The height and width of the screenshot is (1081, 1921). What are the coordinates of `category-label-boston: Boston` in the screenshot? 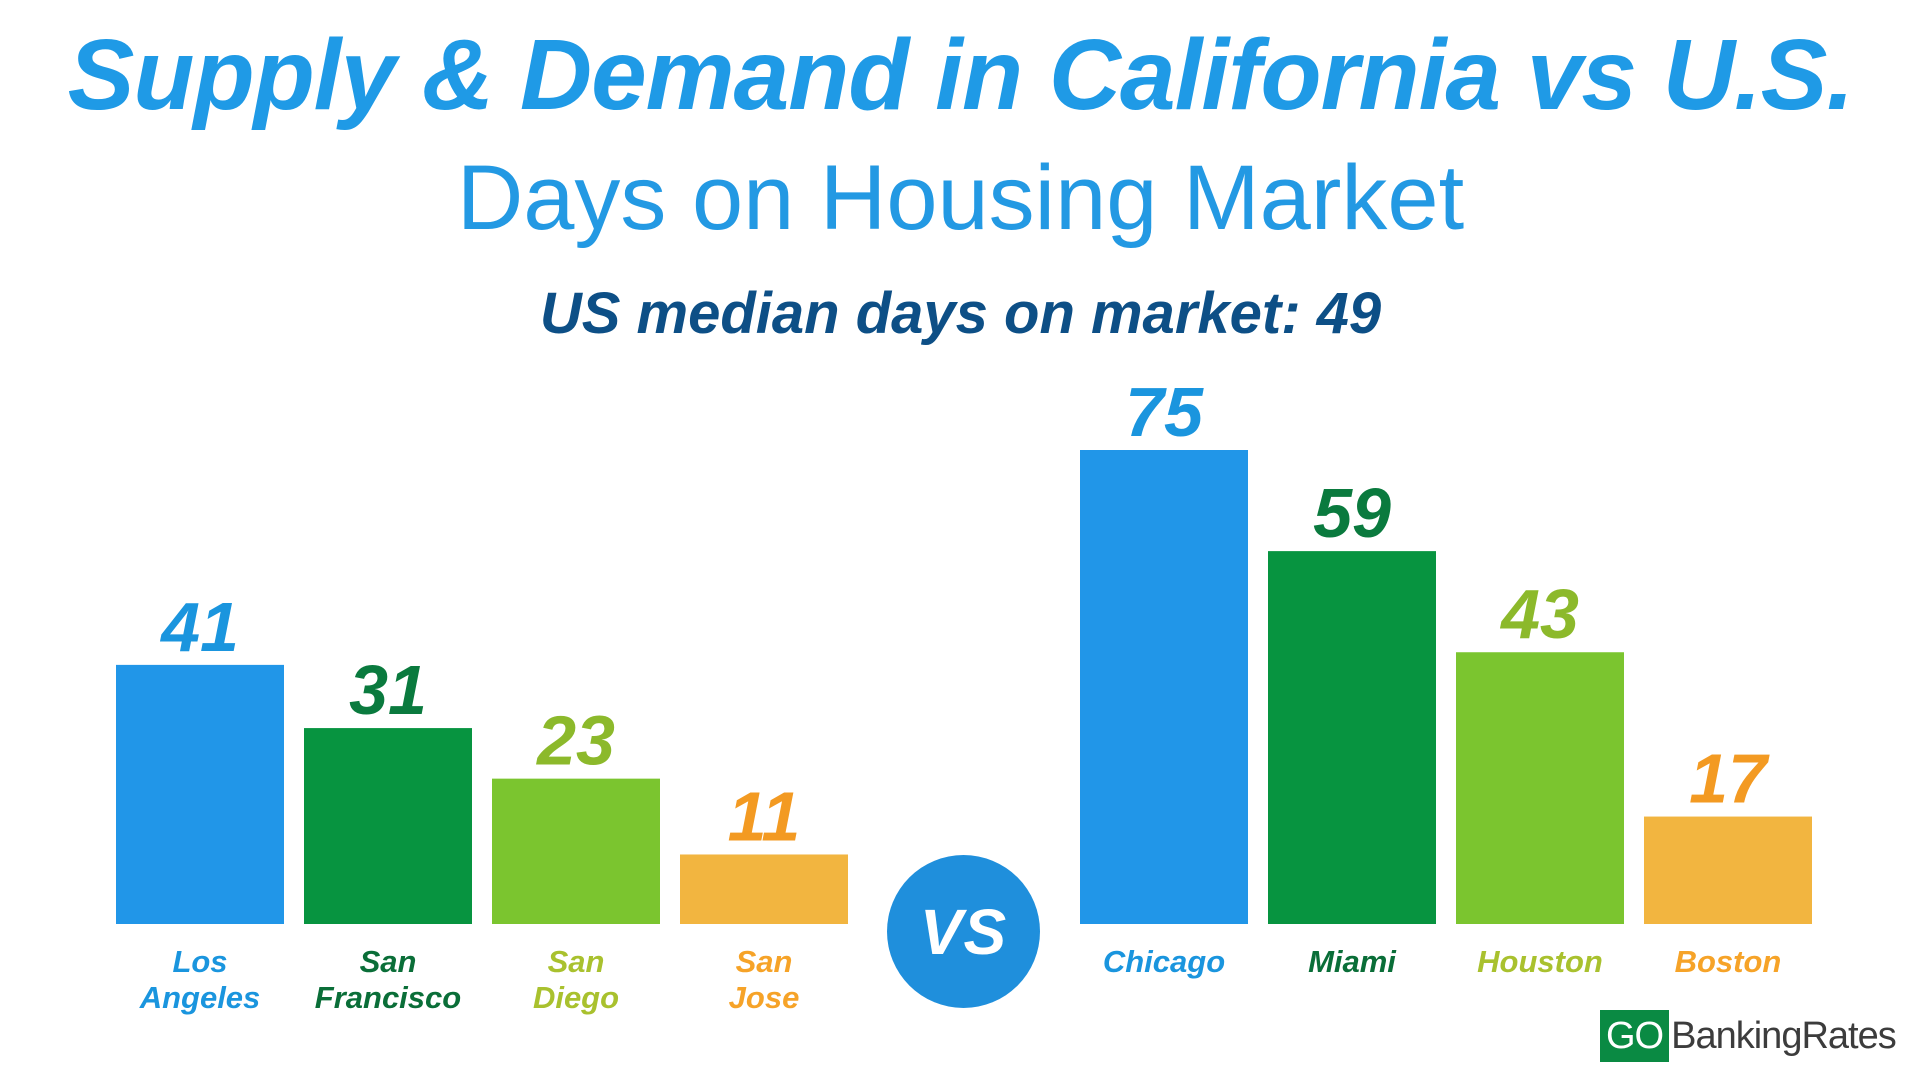 It's located at (1728, 961).